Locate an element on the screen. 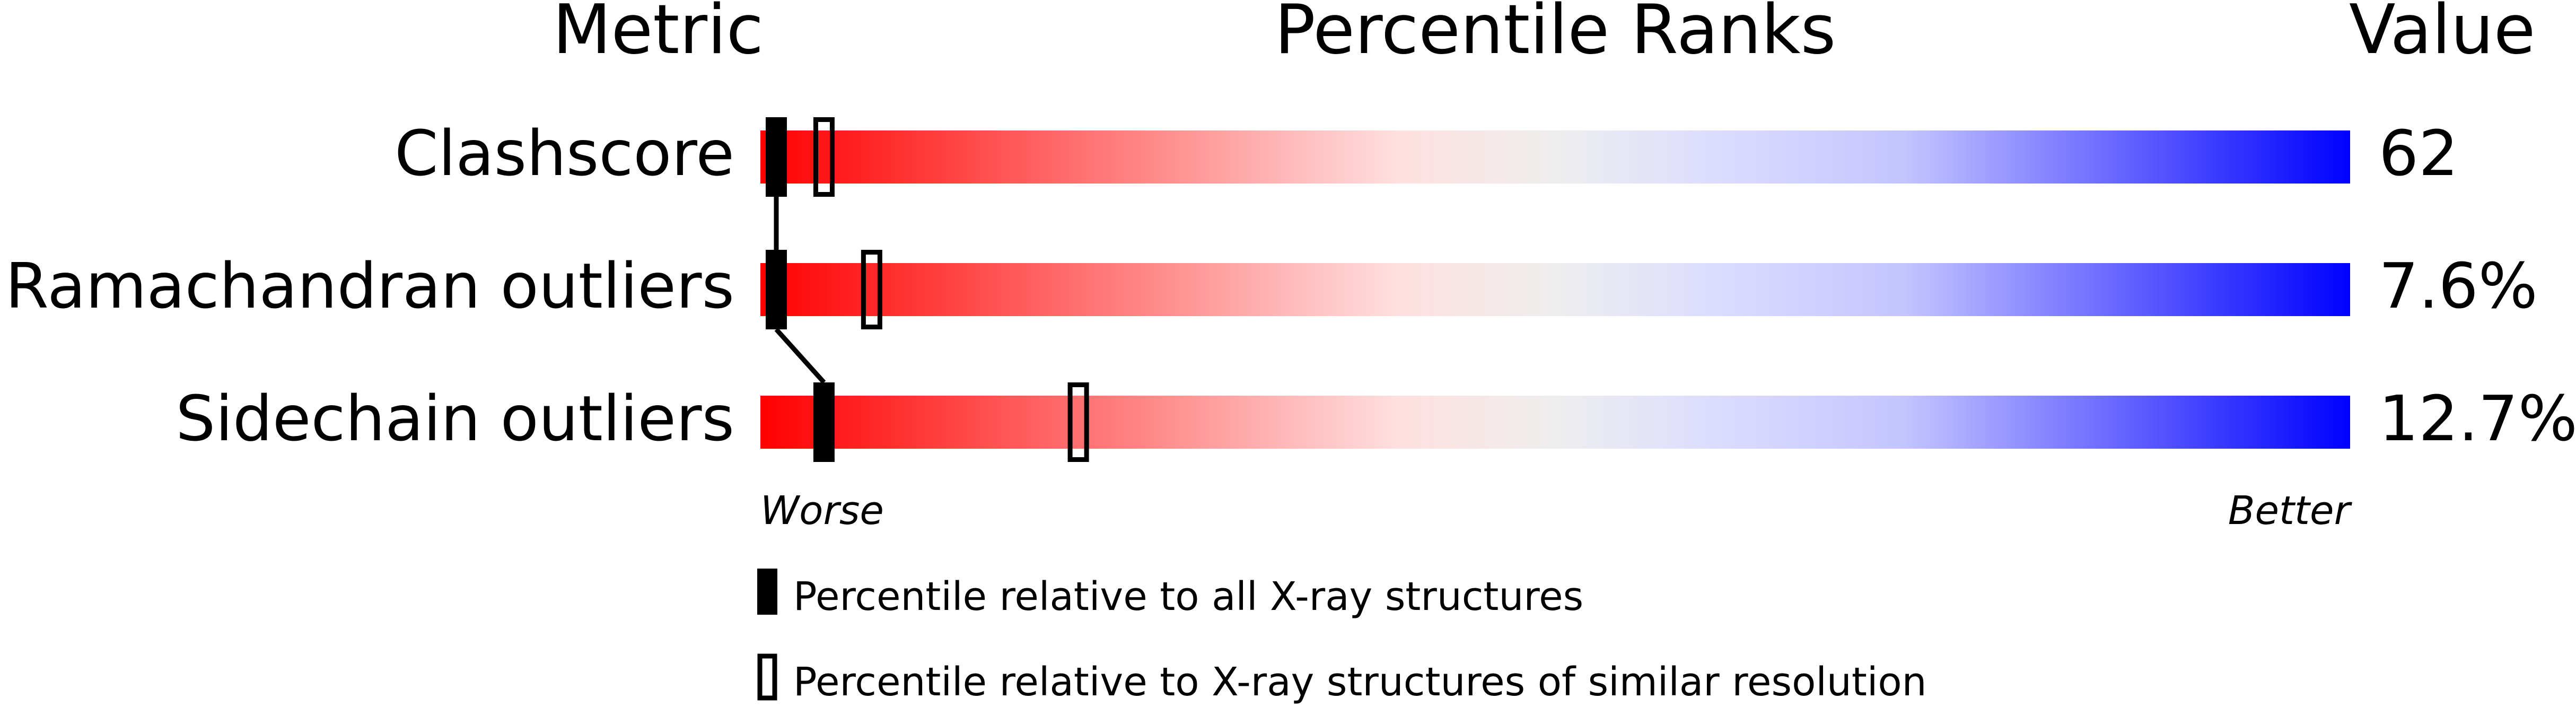  metric-label: Ramachandran outliers is located at coordinates (369, 285).